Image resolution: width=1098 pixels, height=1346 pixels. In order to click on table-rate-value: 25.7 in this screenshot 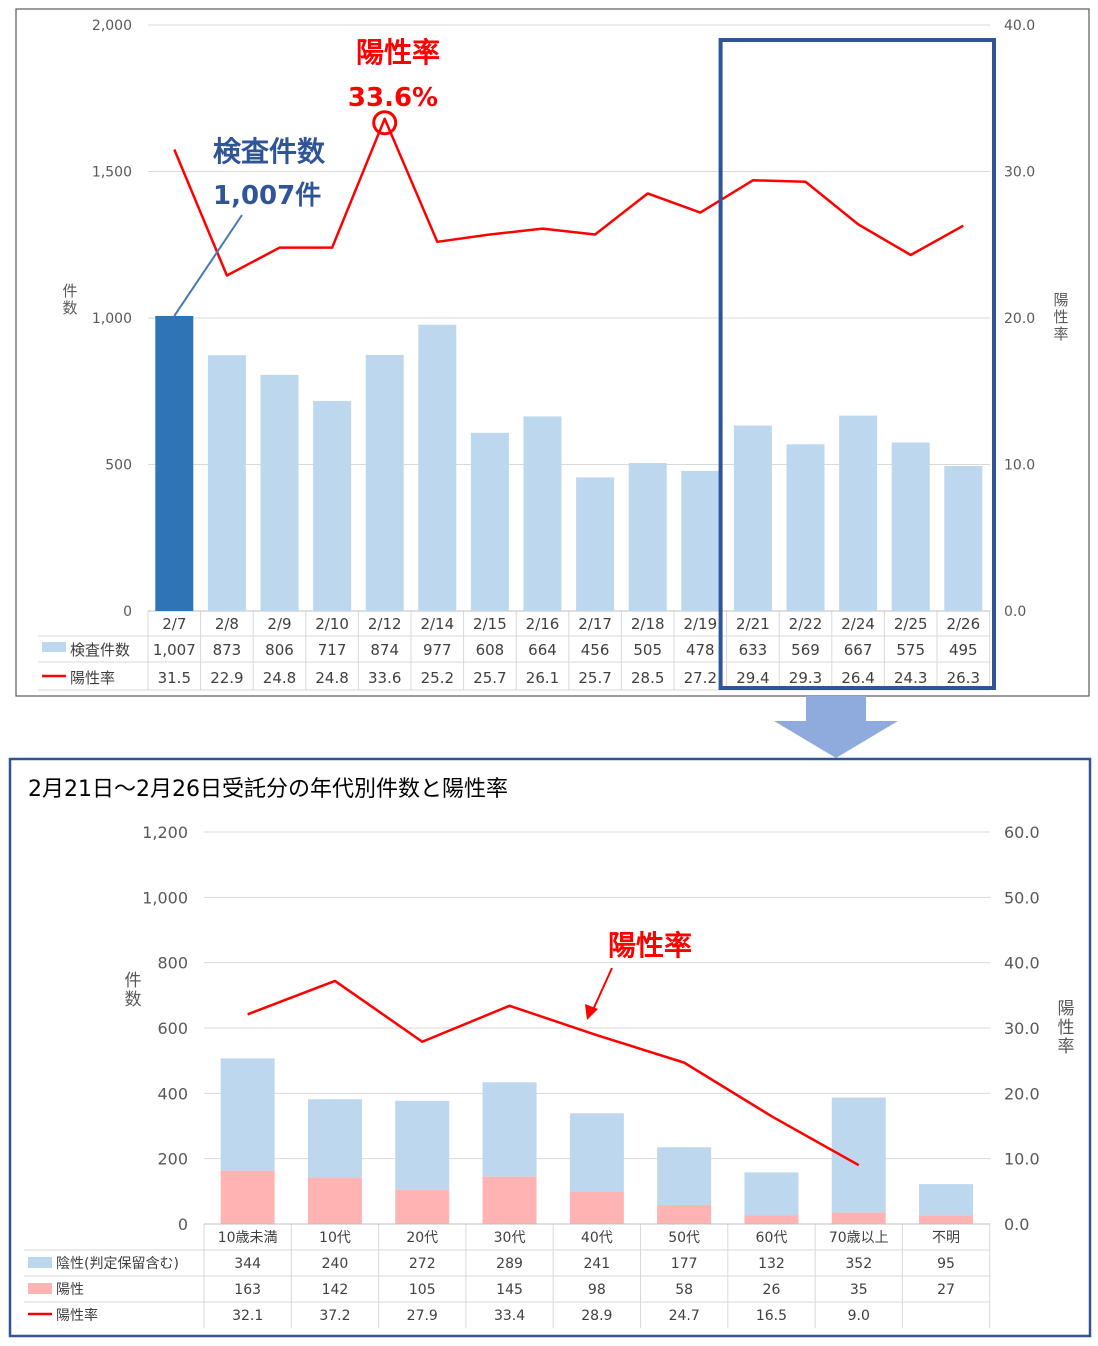, I will do `click(594, 678)`.